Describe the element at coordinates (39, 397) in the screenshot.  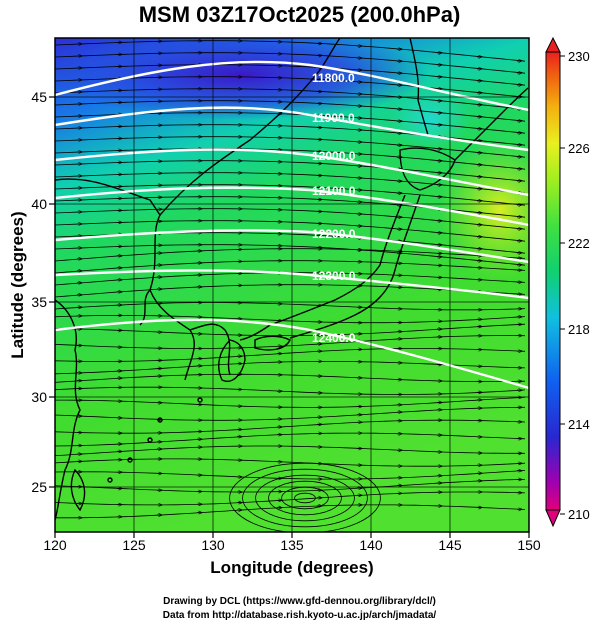
I see `y-tick-label: 30` at that location.